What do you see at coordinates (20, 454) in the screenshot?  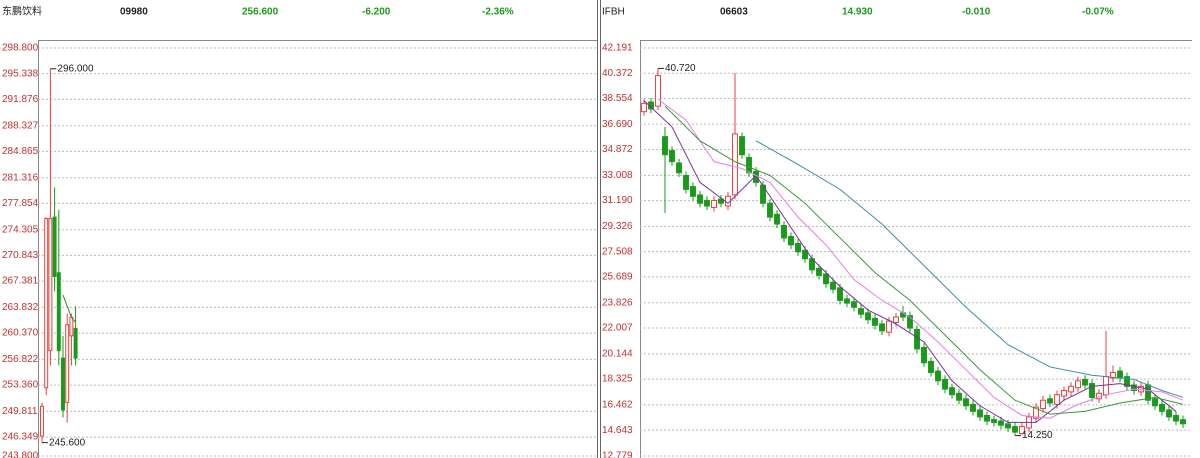 I see `y-tick-label: 243.800` at bounding box center [20, 454].